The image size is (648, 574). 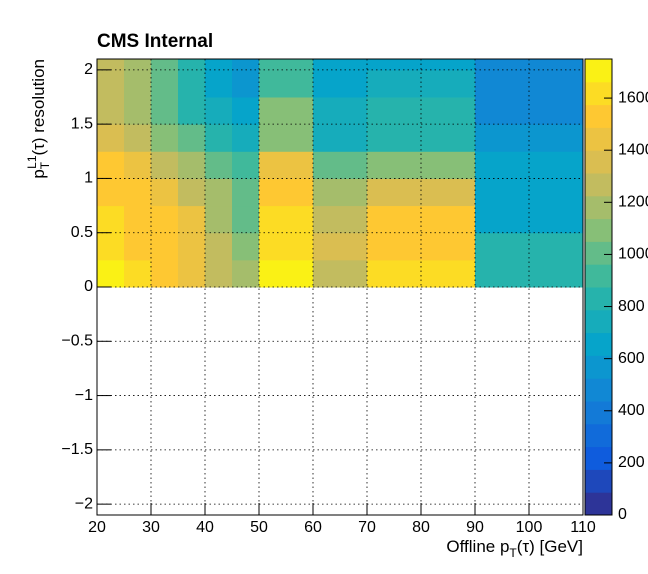 What do you see at coordinates (151, 527) in the screenshot?
I see `x-tick-label: 30` at bounding box center [151, 527].